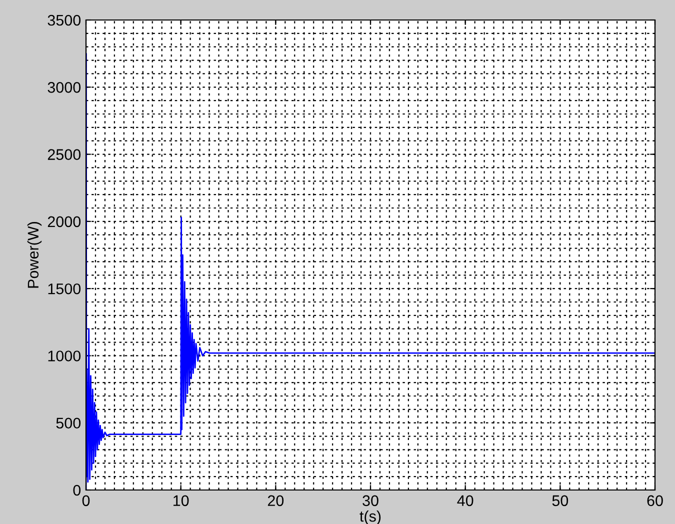 Image resolution: width=675 pixels, height=524 pixels. Describe the element at coordinates (68, 423) in the screenshot. I see `y-tick-label: 500` at that location.